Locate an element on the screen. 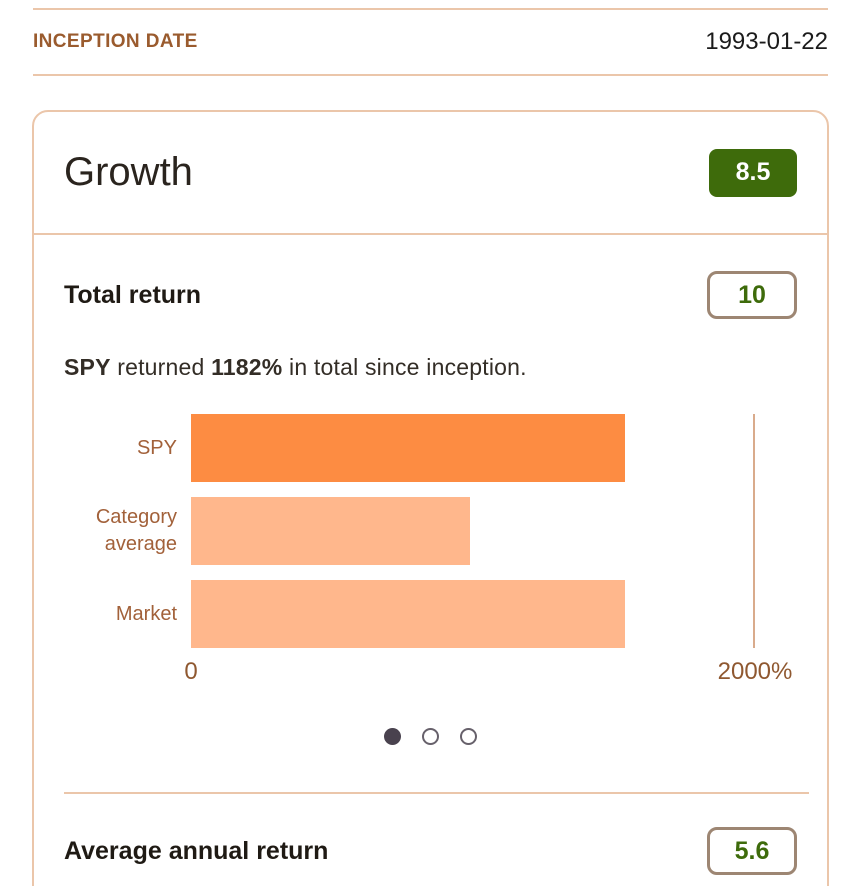  description-ticker: SPY is located at coordinates (87, 367).